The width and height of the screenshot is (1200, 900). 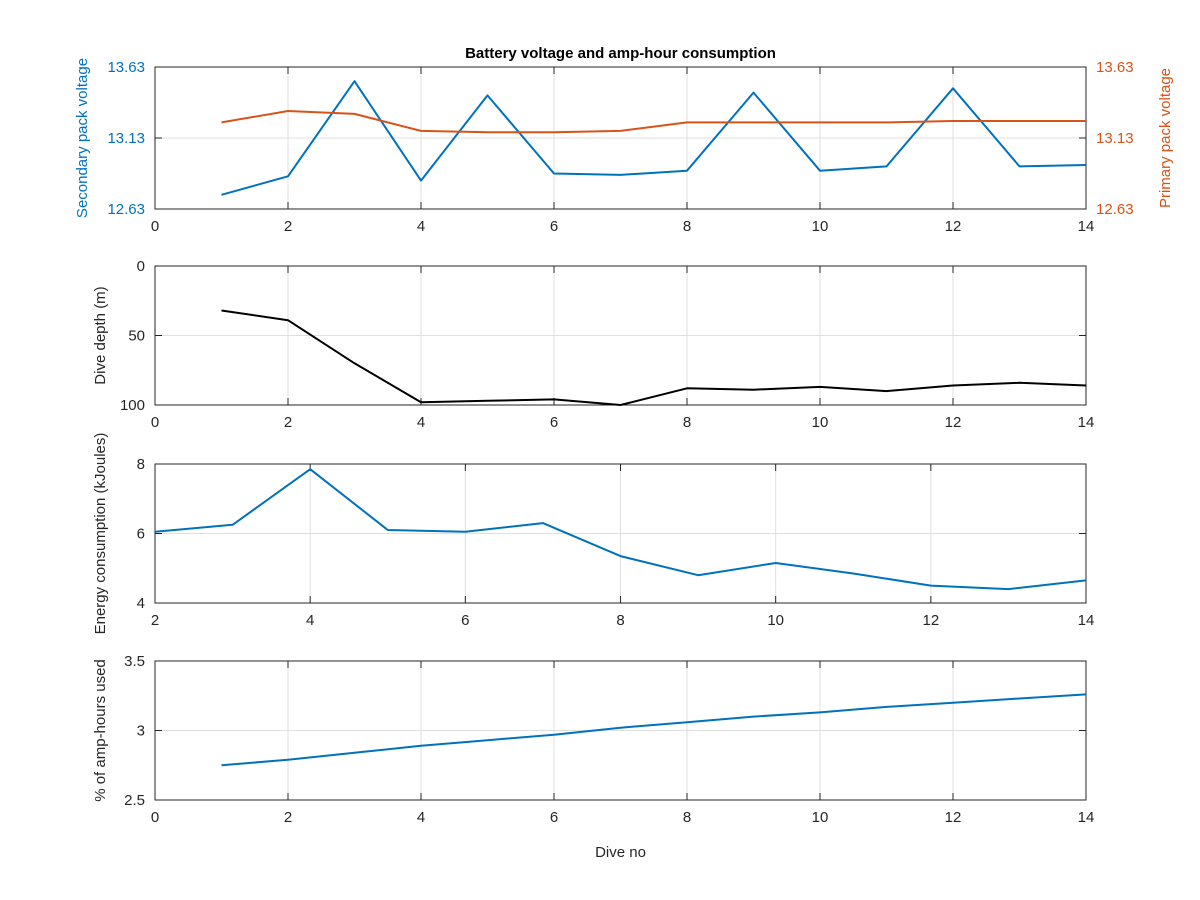 What do you see at coordinates (82, 138) in the screenshot?
I see `y-axis-label: Secondary pack voltage` at bounding box center [82, 138].